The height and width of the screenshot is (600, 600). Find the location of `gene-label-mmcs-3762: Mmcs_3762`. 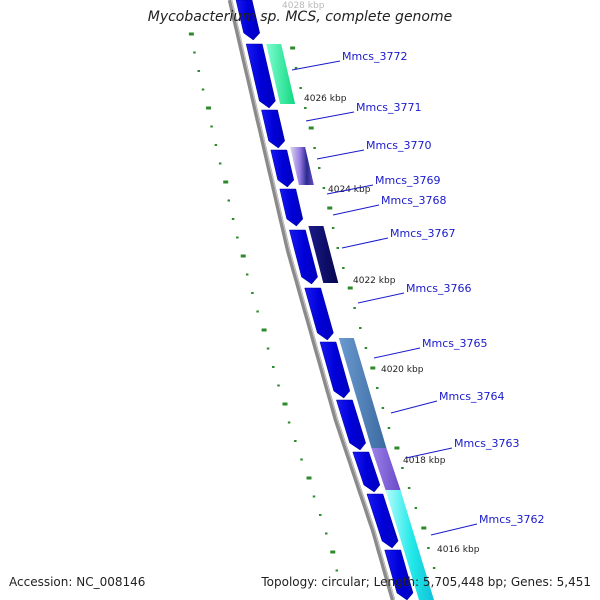

gene-label-mmcs-3762: Mmcs_3762 is located at coordinates (511, 519).